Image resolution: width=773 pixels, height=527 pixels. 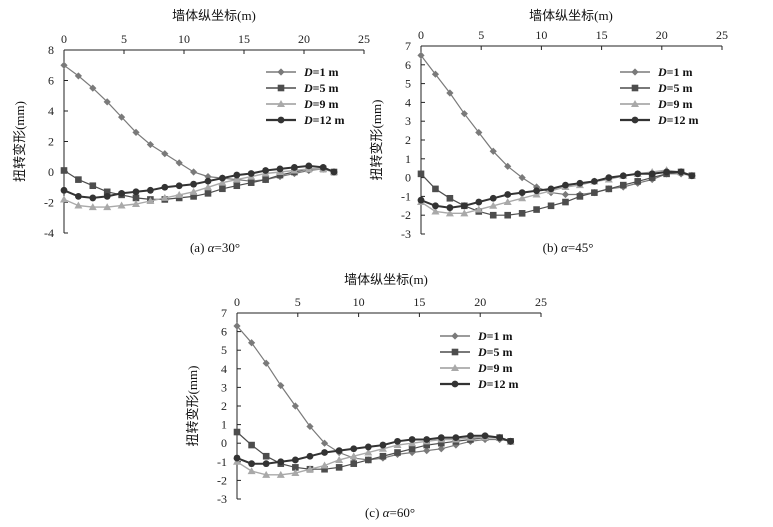 What do you see at coordinates (51, 111) in the screenshot?
I see `y-tick-label: 4` at bounding box center [51, 111].